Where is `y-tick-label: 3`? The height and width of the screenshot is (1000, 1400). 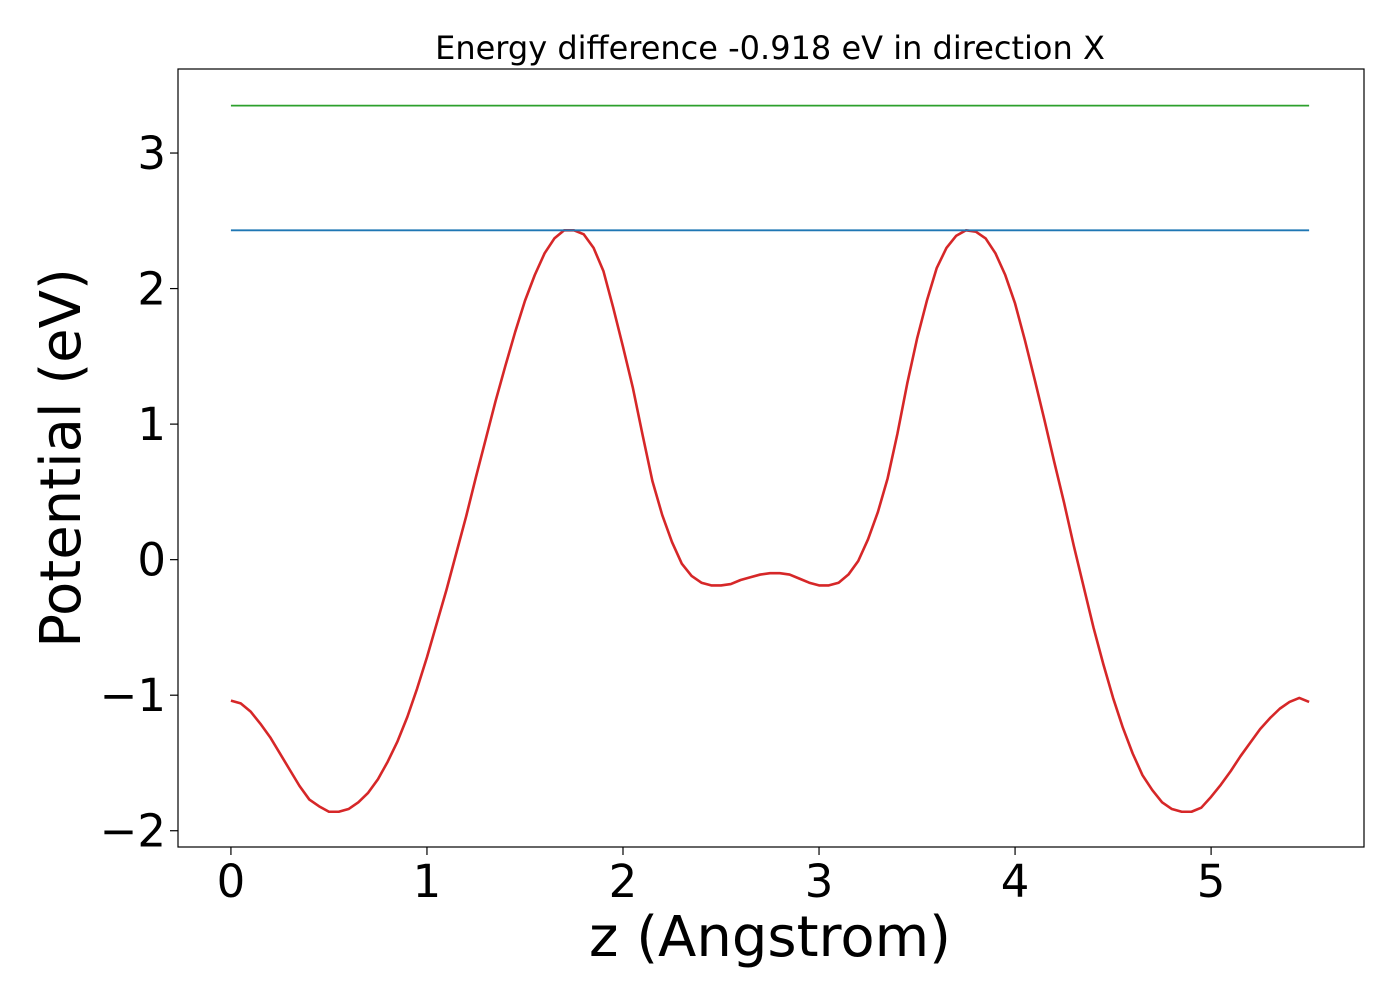 y-tick-label: 3 is located at coordinates (151, 153).